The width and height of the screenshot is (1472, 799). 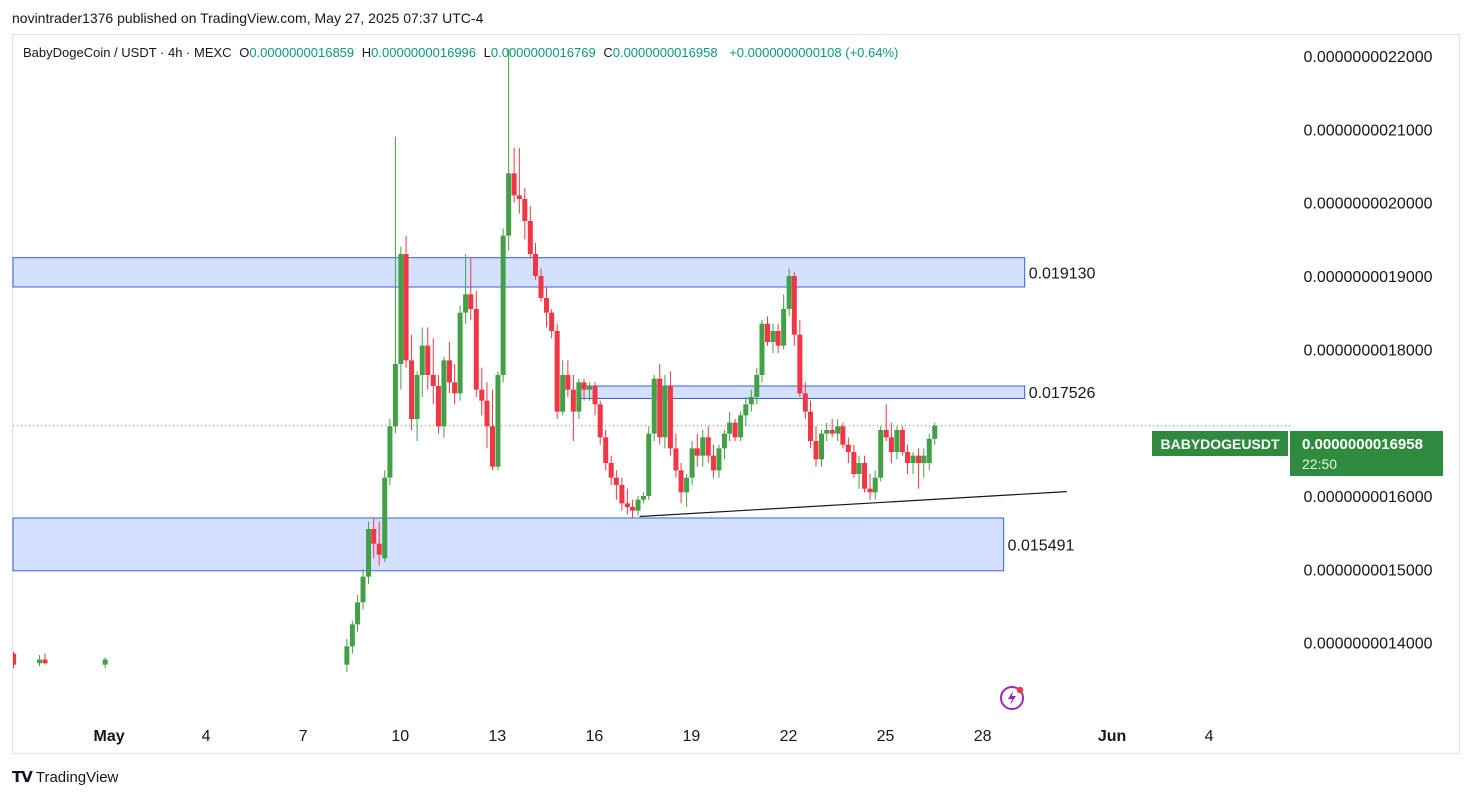 What do you see at coordinates (65, 777) in the screenshot?
I see `tradingview-brand: 𝗧𝗩 TradingView` at bounding box center [65, 777].